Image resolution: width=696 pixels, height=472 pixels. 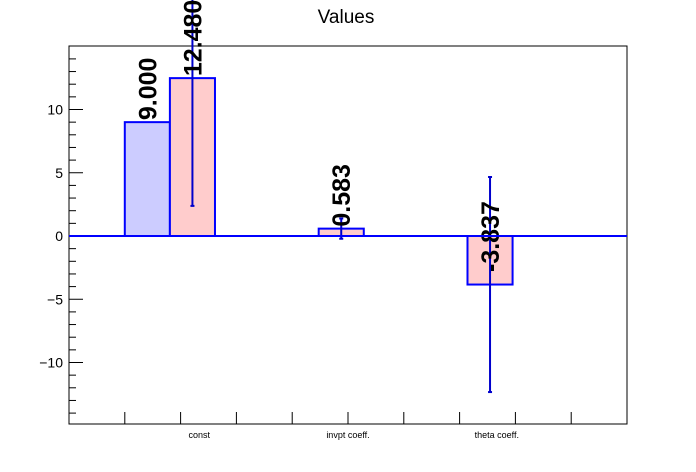 What do you see at coordinates (148, 89) in the screenshot?
I see `data-label: 9.000` at bounding box center [148, 89].